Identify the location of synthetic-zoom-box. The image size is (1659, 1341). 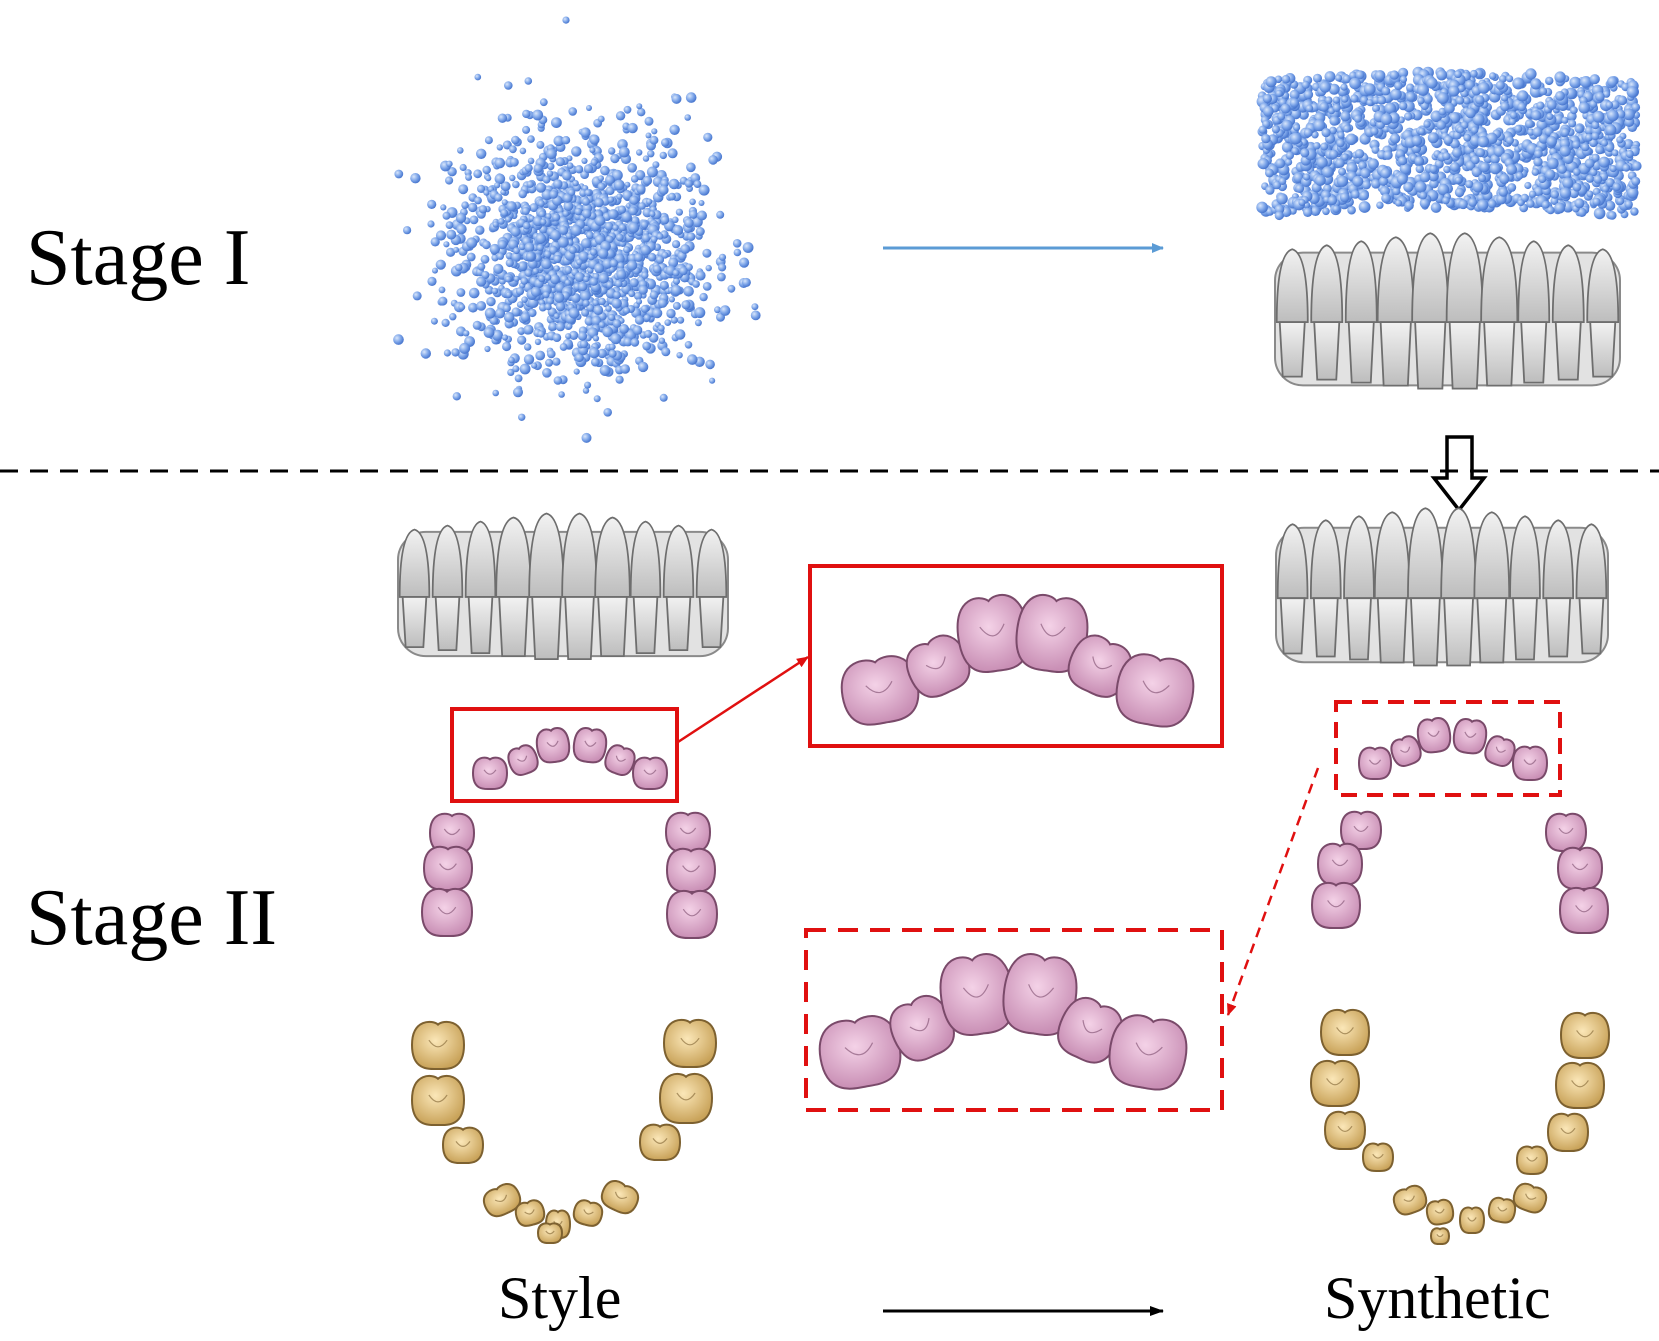
(1014, 1020).